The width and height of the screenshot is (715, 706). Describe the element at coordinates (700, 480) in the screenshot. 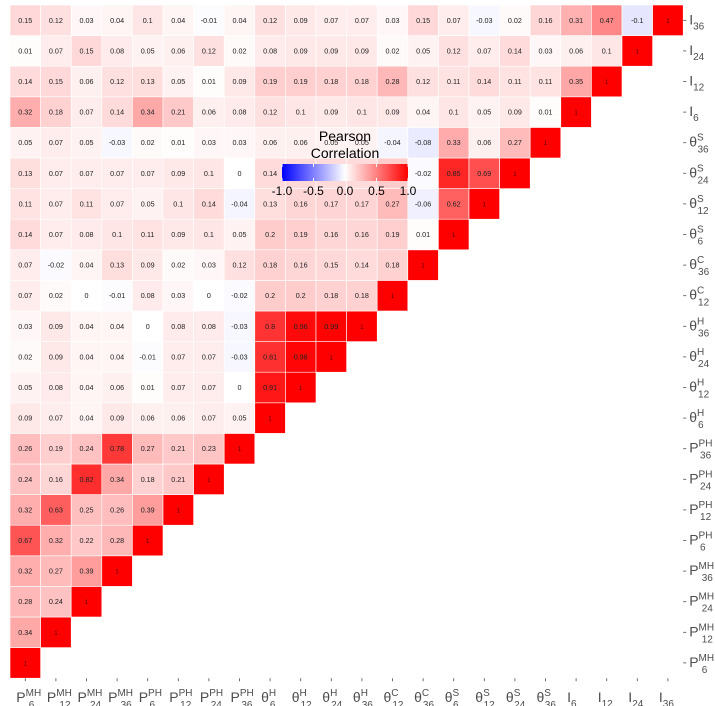

I see `y-tick-label: PPH 24` at that location.